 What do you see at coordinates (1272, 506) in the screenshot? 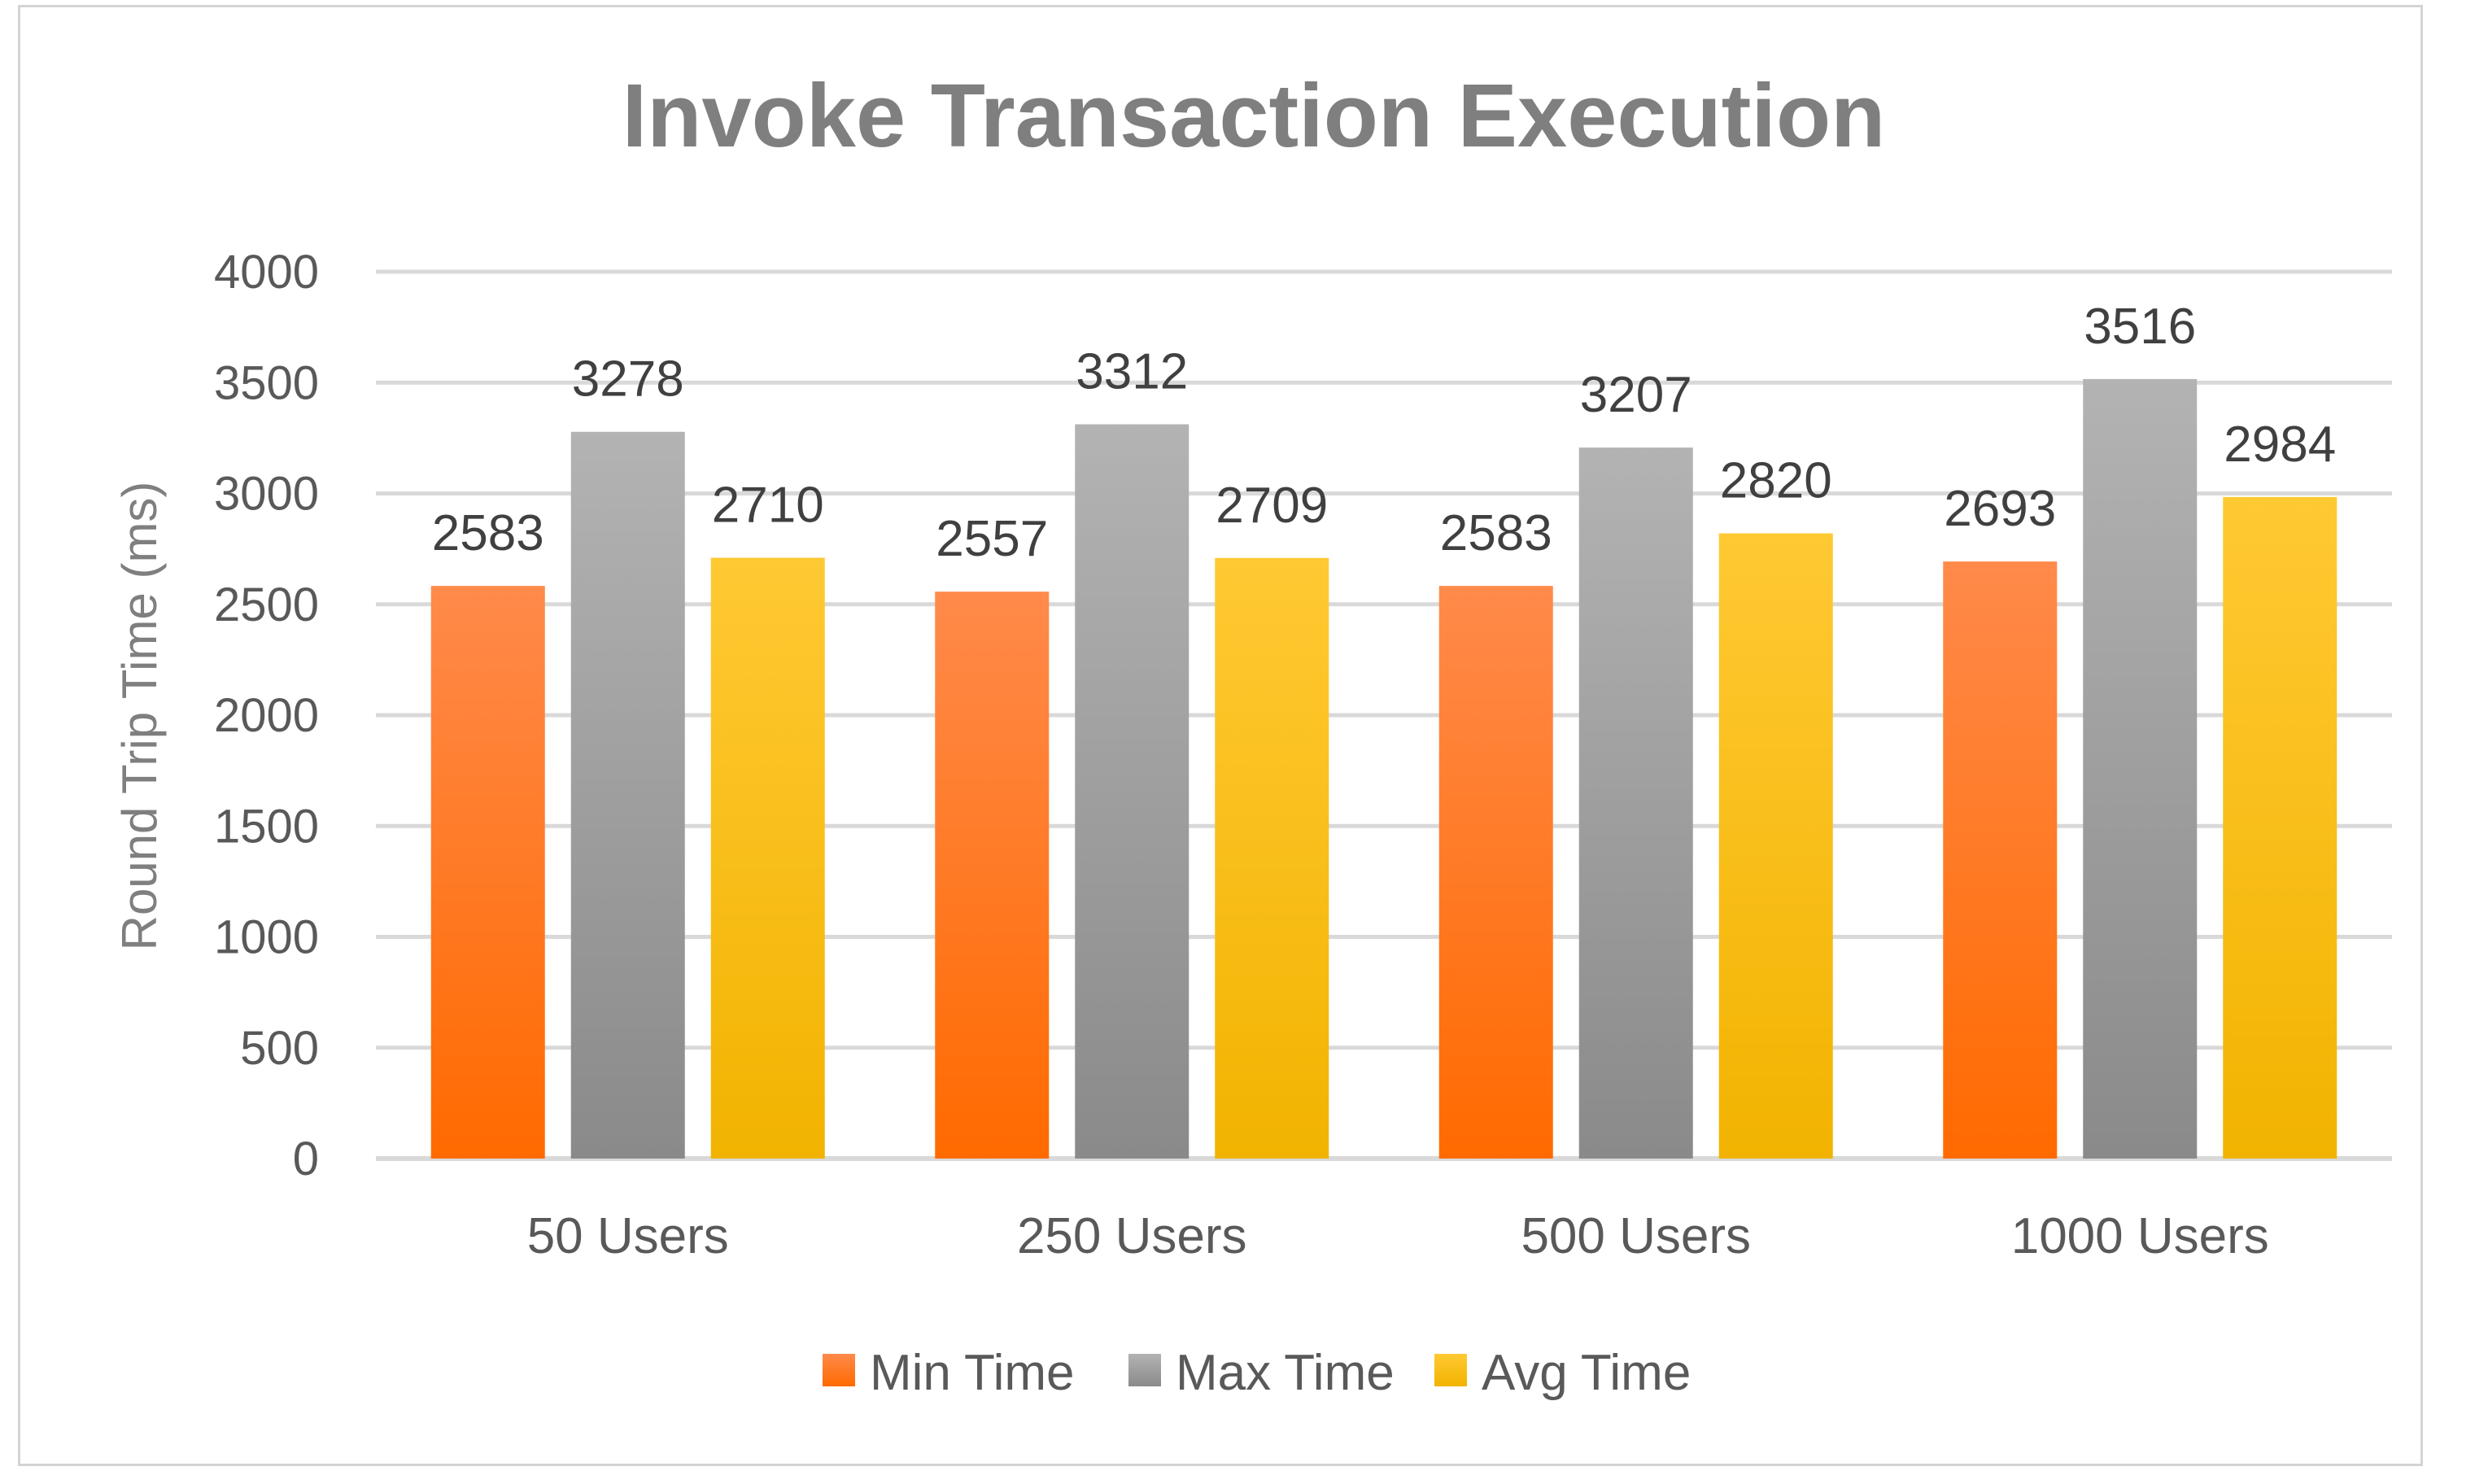
I see `data-label: 2709` at bounding box center [1272, 506].